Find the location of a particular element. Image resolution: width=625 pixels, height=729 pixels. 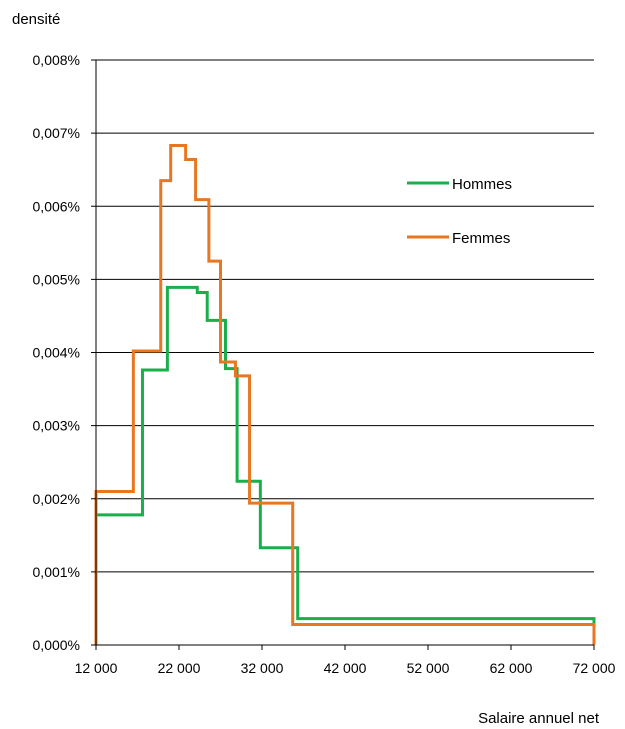

y-tick-label: 0,004% is located at coordinates (56, 353).